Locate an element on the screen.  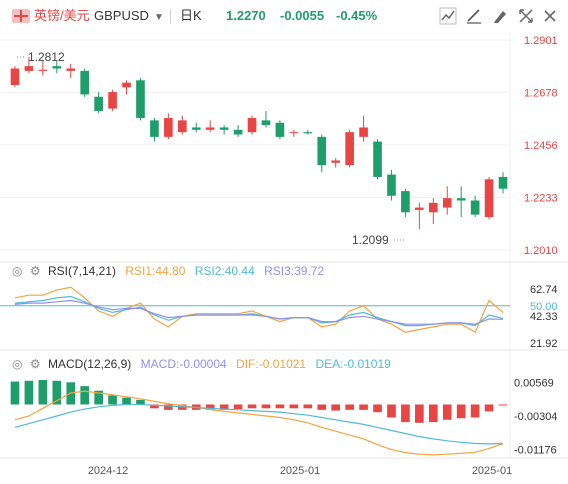
pen-icon is located at coordinates (500, 16).